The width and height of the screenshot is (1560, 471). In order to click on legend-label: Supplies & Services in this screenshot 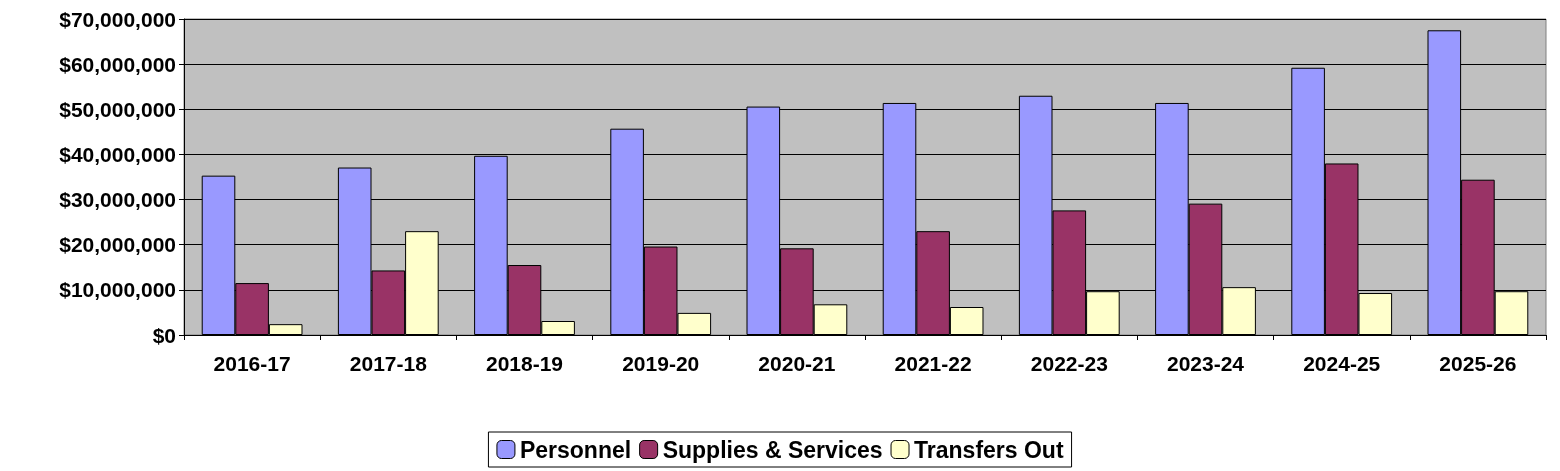, I will do `click(772, 449)`.